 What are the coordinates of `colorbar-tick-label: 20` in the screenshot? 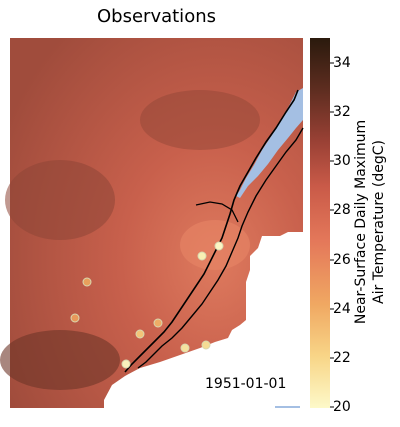 It's located at (342, 407).